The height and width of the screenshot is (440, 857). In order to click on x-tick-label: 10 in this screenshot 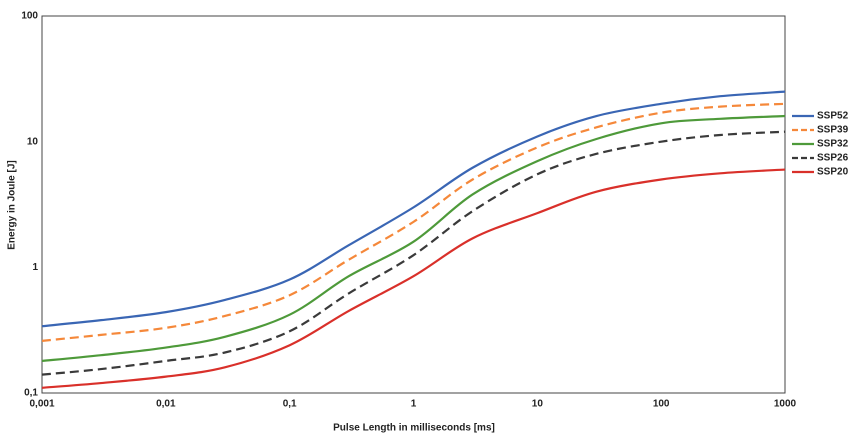, I will do `click(538, 404)`.